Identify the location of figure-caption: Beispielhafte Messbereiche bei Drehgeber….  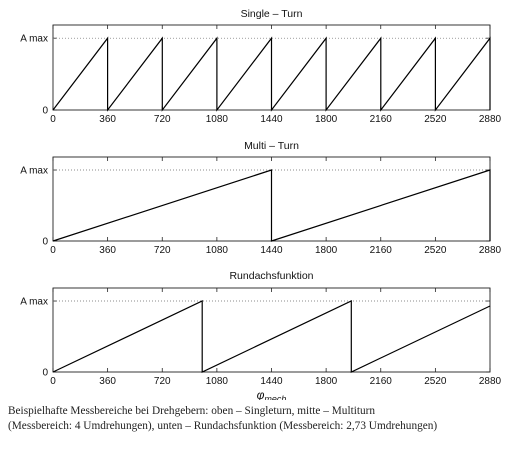
(260, 419).